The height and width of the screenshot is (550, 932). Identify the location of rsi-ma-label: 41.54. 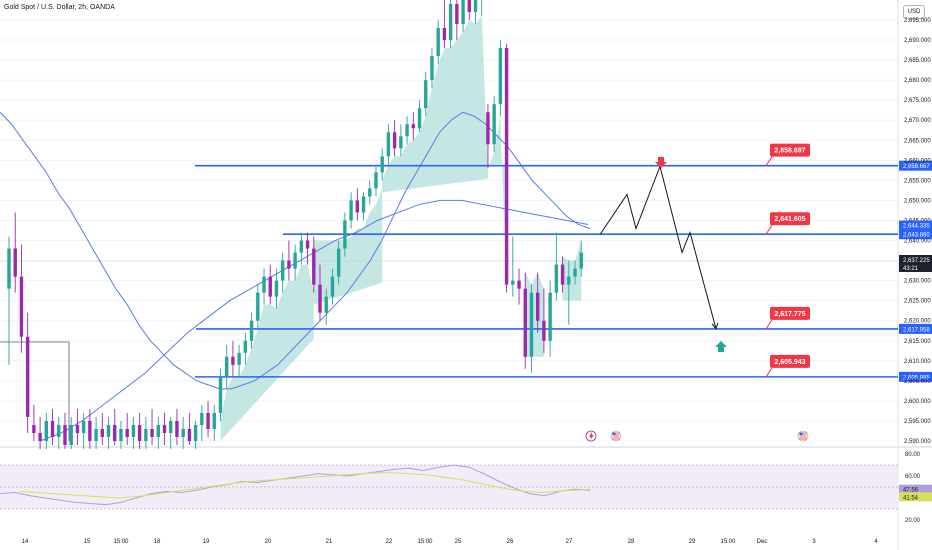
(911, 498).